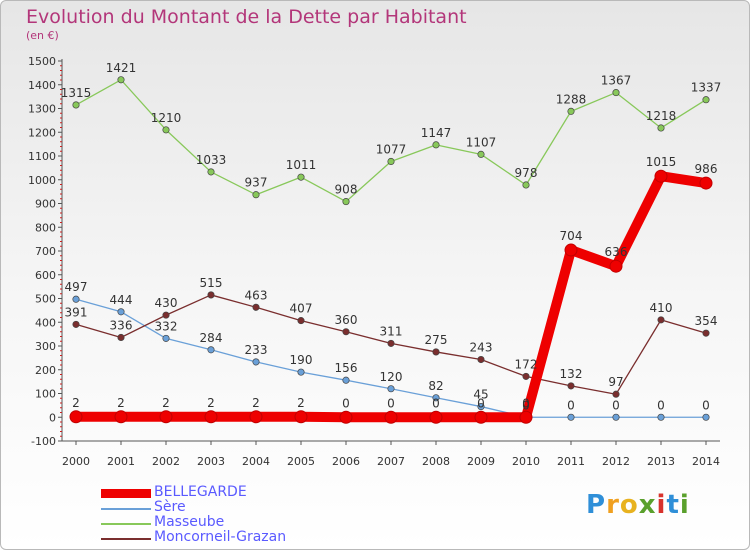 The width and height of the screenshot is (750, 550). Describe the element at coordinates (45, 227) in the screenshot. I see `y-tick-label: 800` at that location.